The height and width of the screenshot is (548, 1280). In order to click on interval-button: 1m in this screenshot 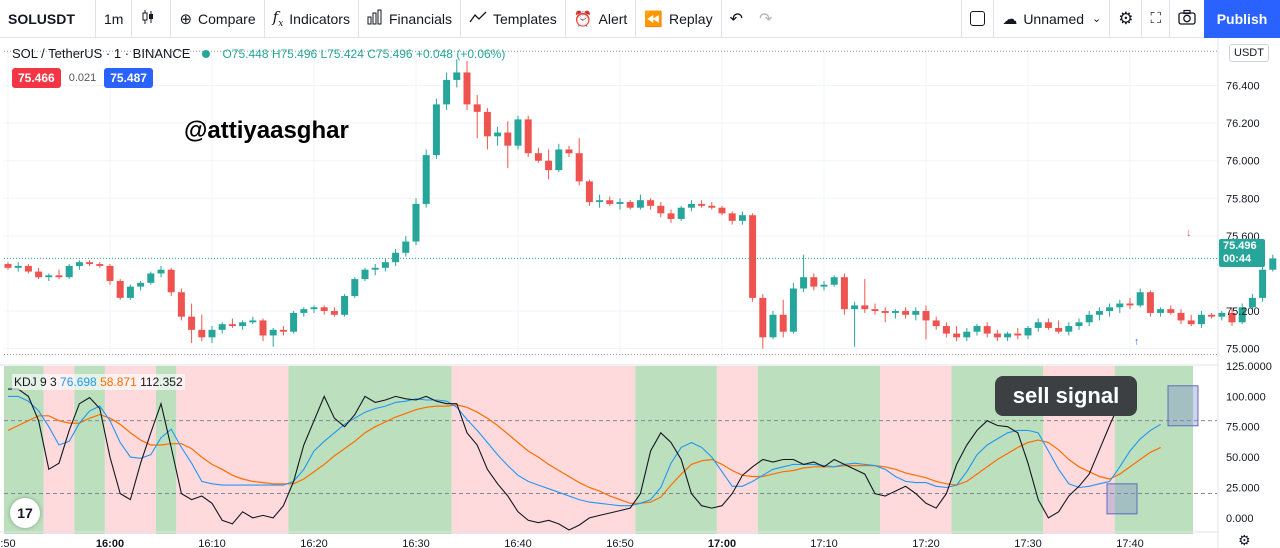, I will do `click(114, 19)`.